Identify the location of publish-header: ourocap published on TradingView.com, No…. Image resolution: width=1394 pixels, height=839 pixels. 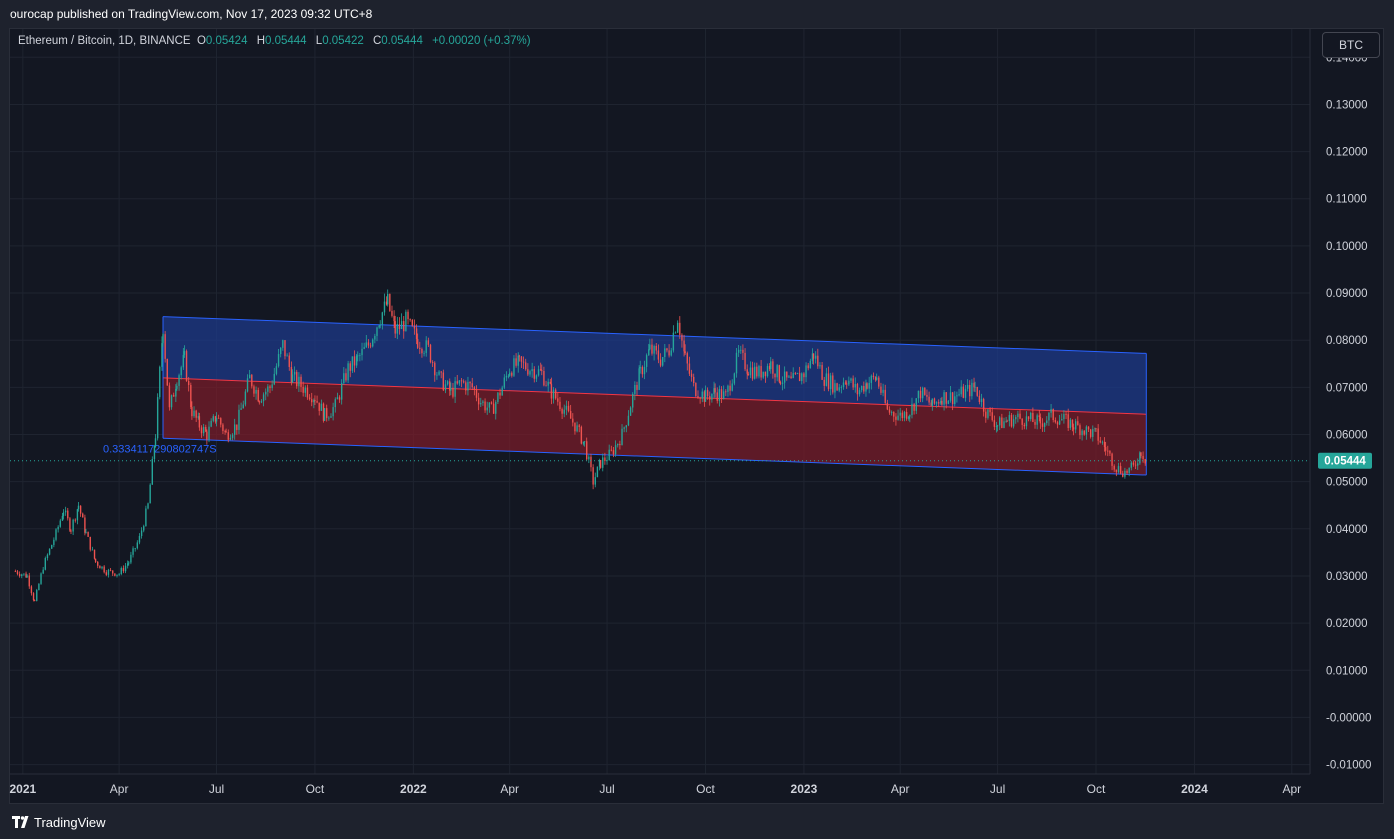
(697, 14).